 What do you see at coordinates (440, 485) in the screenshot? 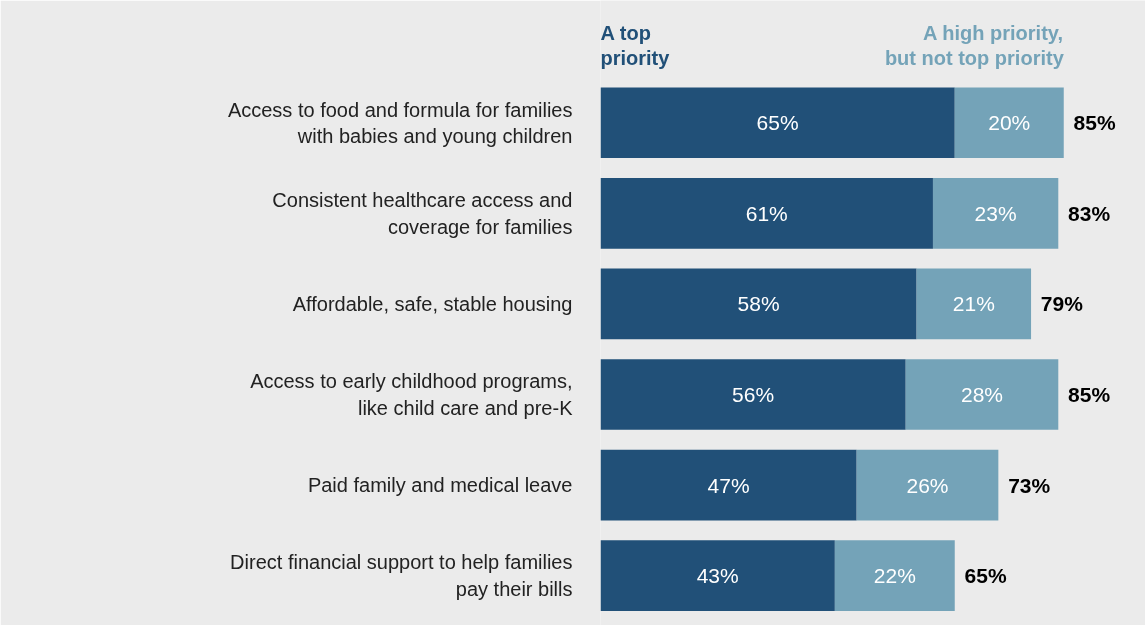
I see `y-tick-label: Paid family and medical leave` at bounding box center [440, 485].